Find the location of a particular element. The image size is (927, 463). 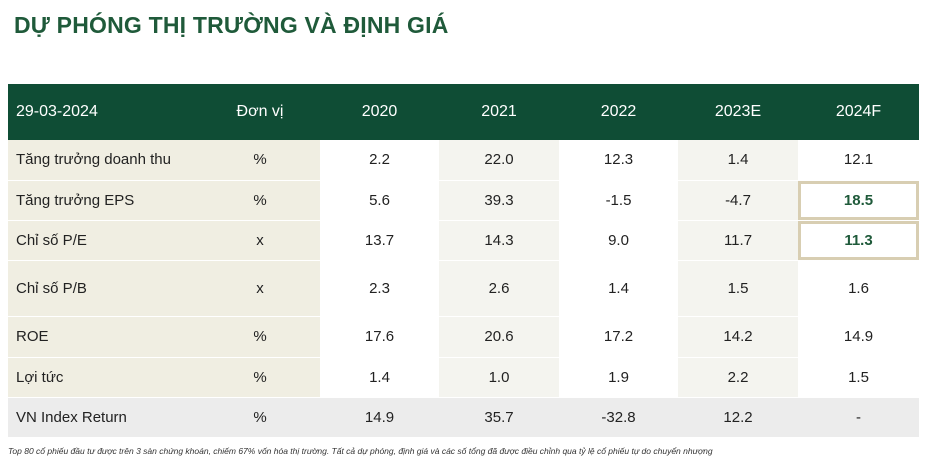

table-row: VN Index Return % 14.9 35.7 -32.8 12.2 - is located at coordinates (463, 417).